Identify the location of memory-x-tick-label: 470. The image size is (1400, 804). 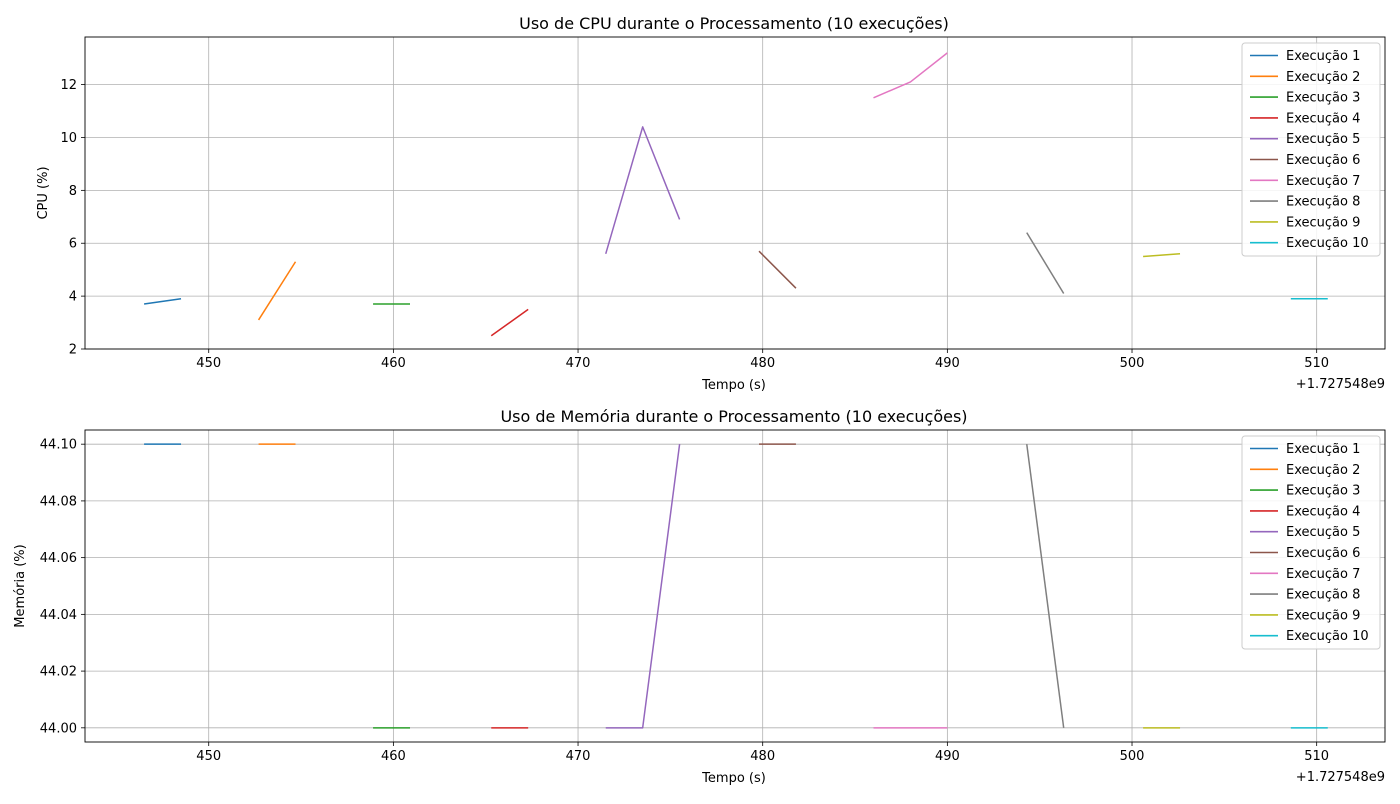
(578, 756).